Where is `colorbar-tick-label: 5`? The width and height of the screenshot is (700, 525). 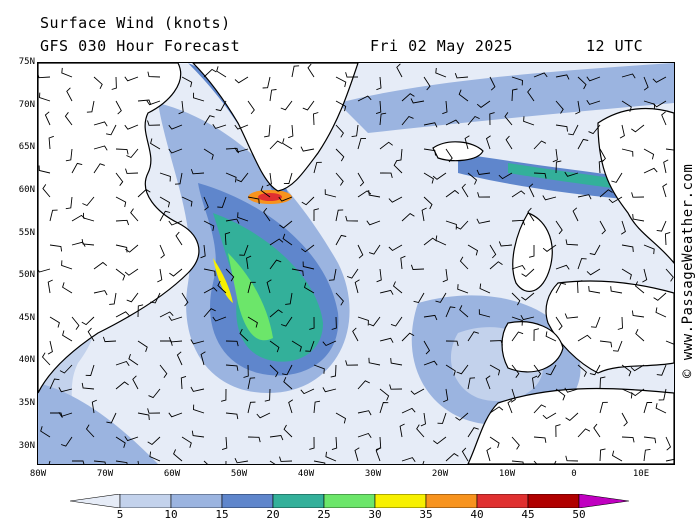
colorbar-tick-label: 5 is located at coordinates (120, 514).